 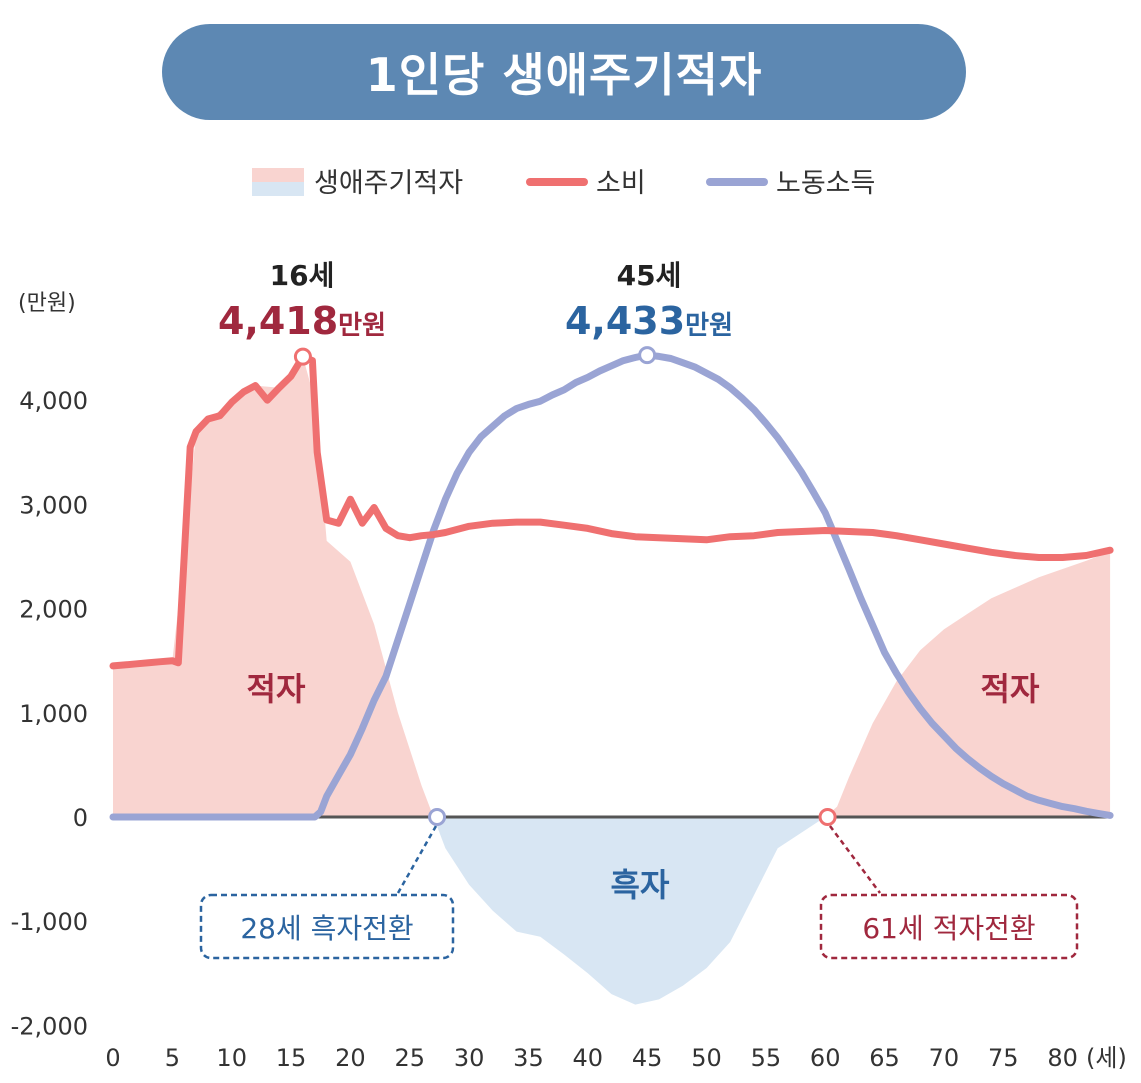 What do you see at coordinates (1010, 689) in the screenshot?
I see `region-label-deficit-right: 적자` at bounding box center [1010, 689].